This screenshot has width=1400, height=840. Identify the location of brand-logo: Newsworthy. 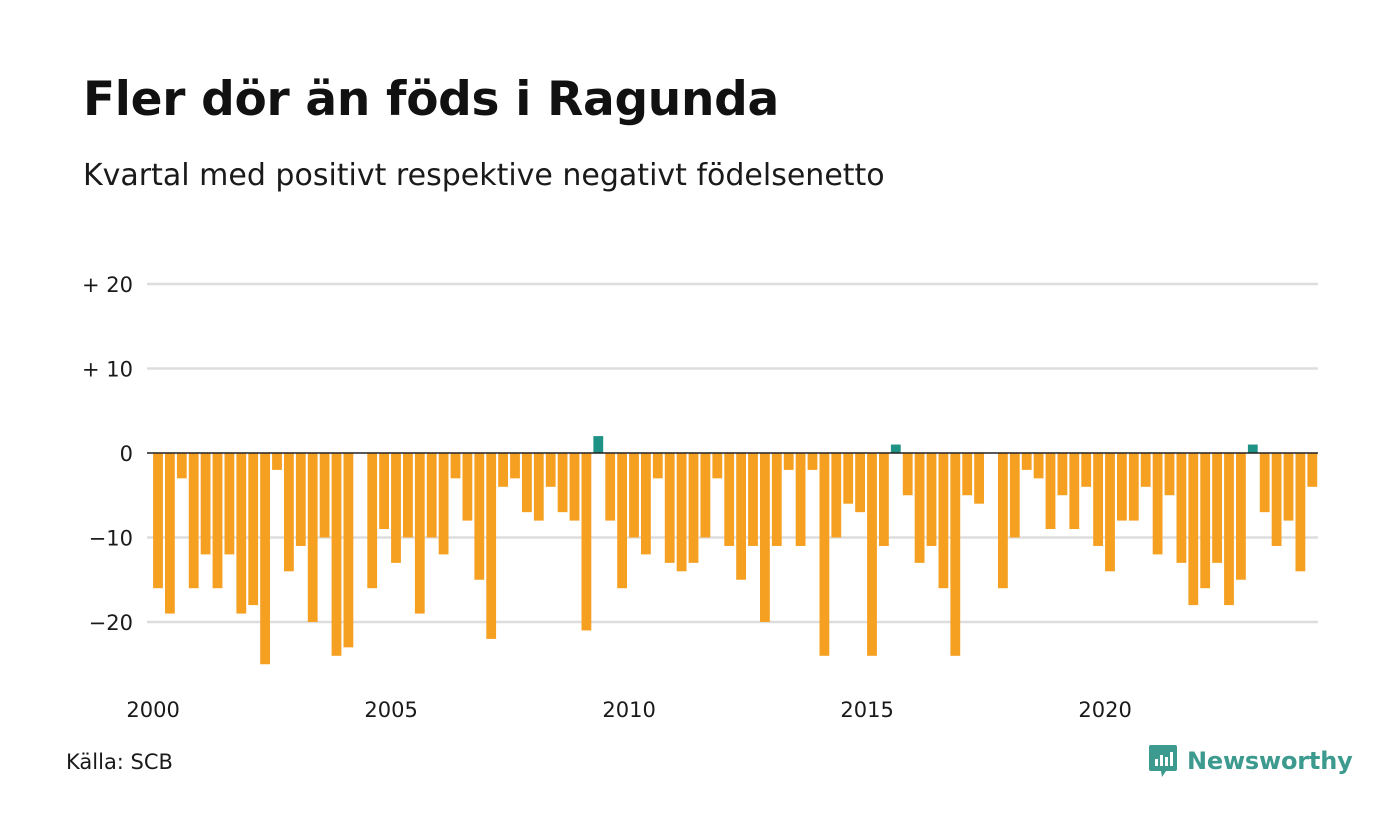
(1250, 761).